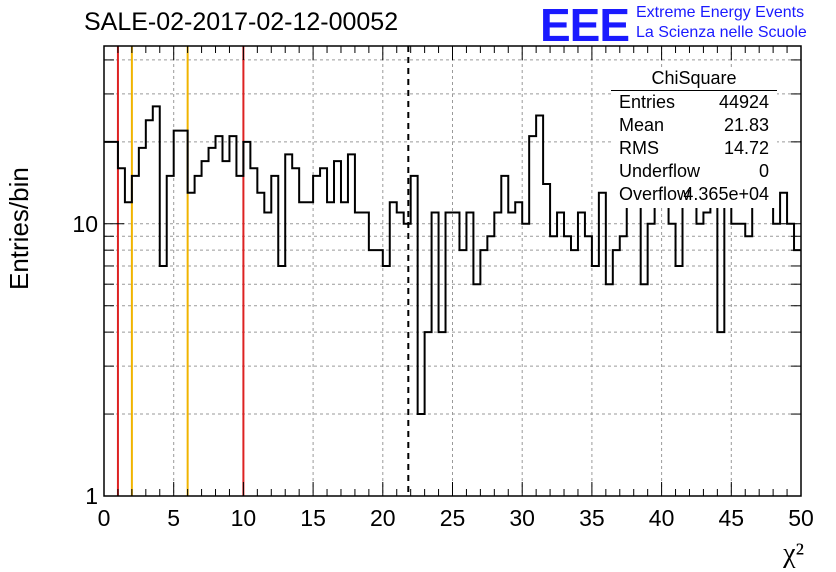 The image size is (836, 572). I want to click on x-tick-label: 45, so click(732, 518).